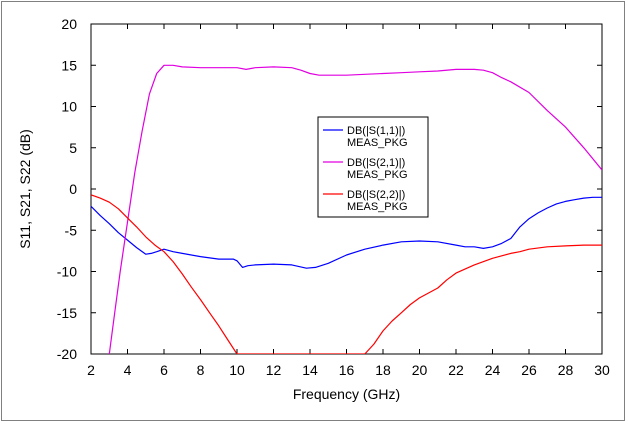 This screenshot has height=424, width=628. Describe the element at coordinates (310, 370) in the screenshot. I see `x-tick-label: 14` at that location.